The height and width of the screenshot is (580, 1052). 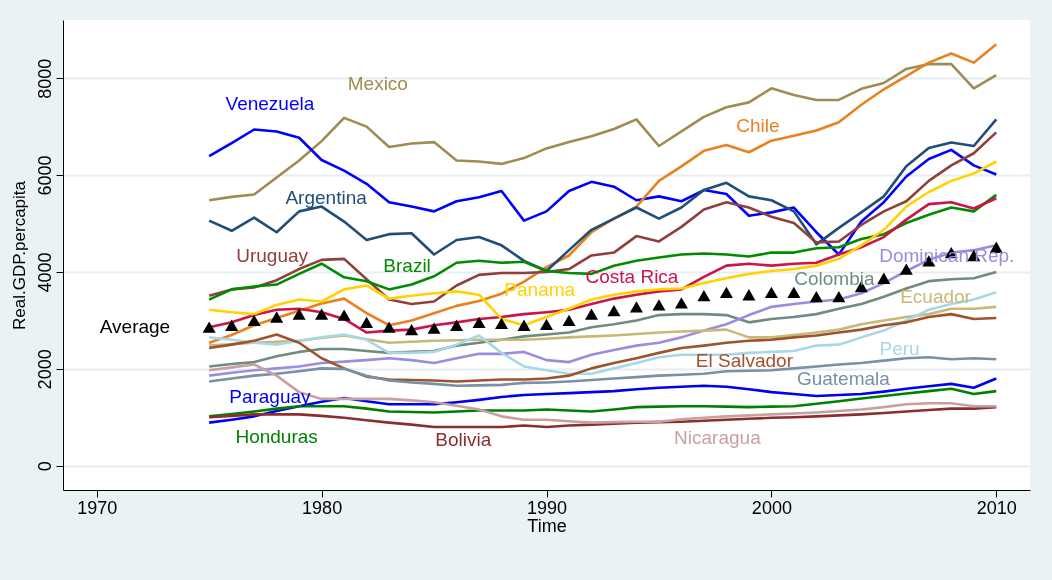 What do you see at coordinates (834, 279) in the screenshot?
I see `series-label: Colombia` at bounding box center [834, 279].